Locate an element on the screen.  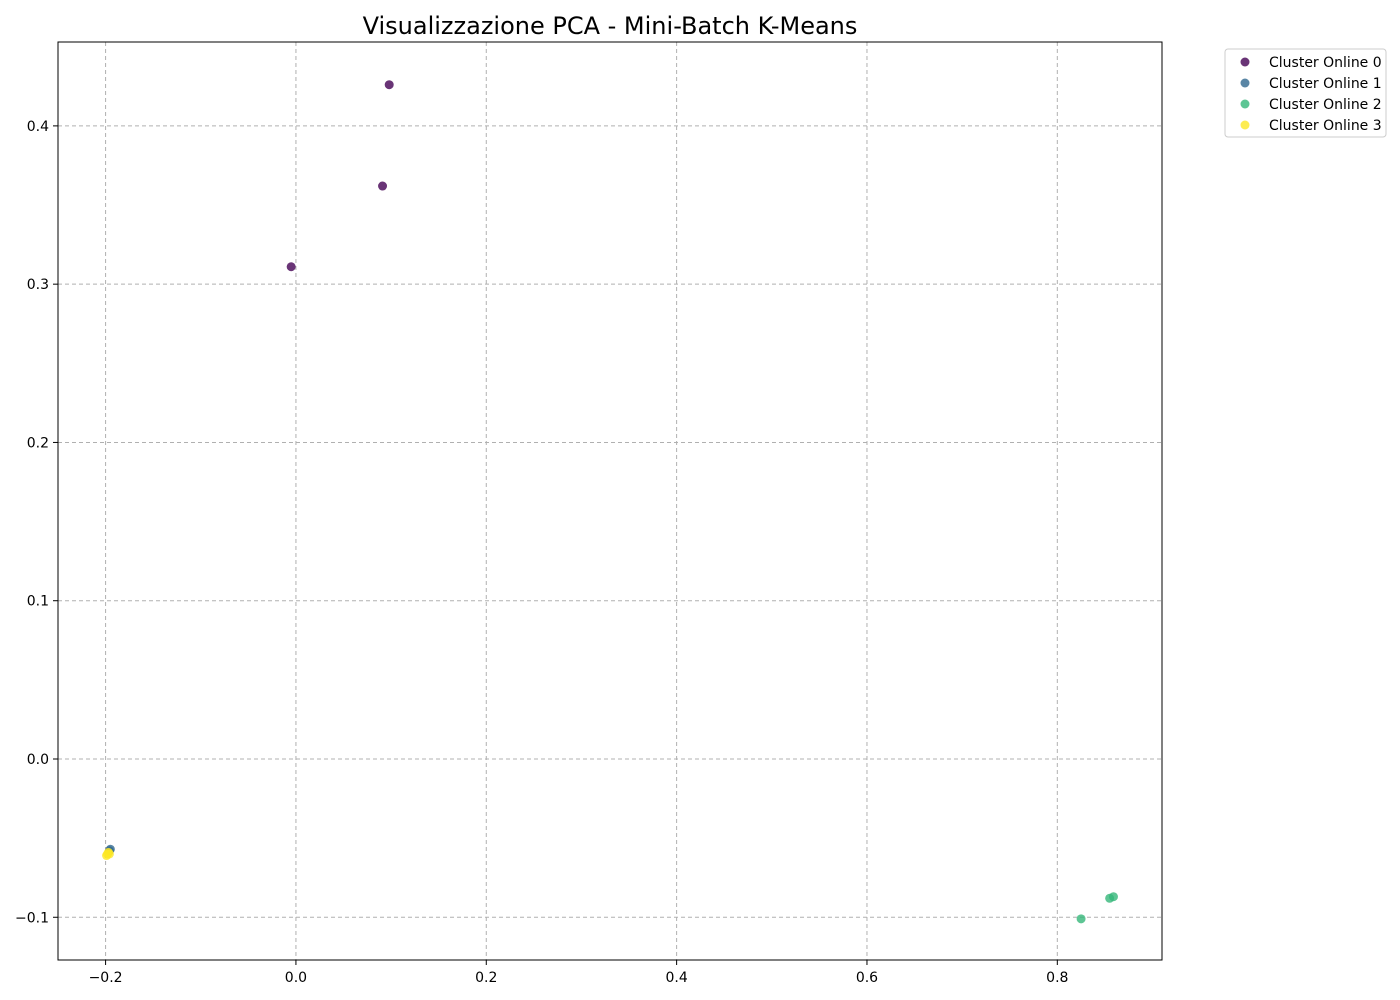
legend-label: Cluster Online 2 is located at coordinates (1325, 105).